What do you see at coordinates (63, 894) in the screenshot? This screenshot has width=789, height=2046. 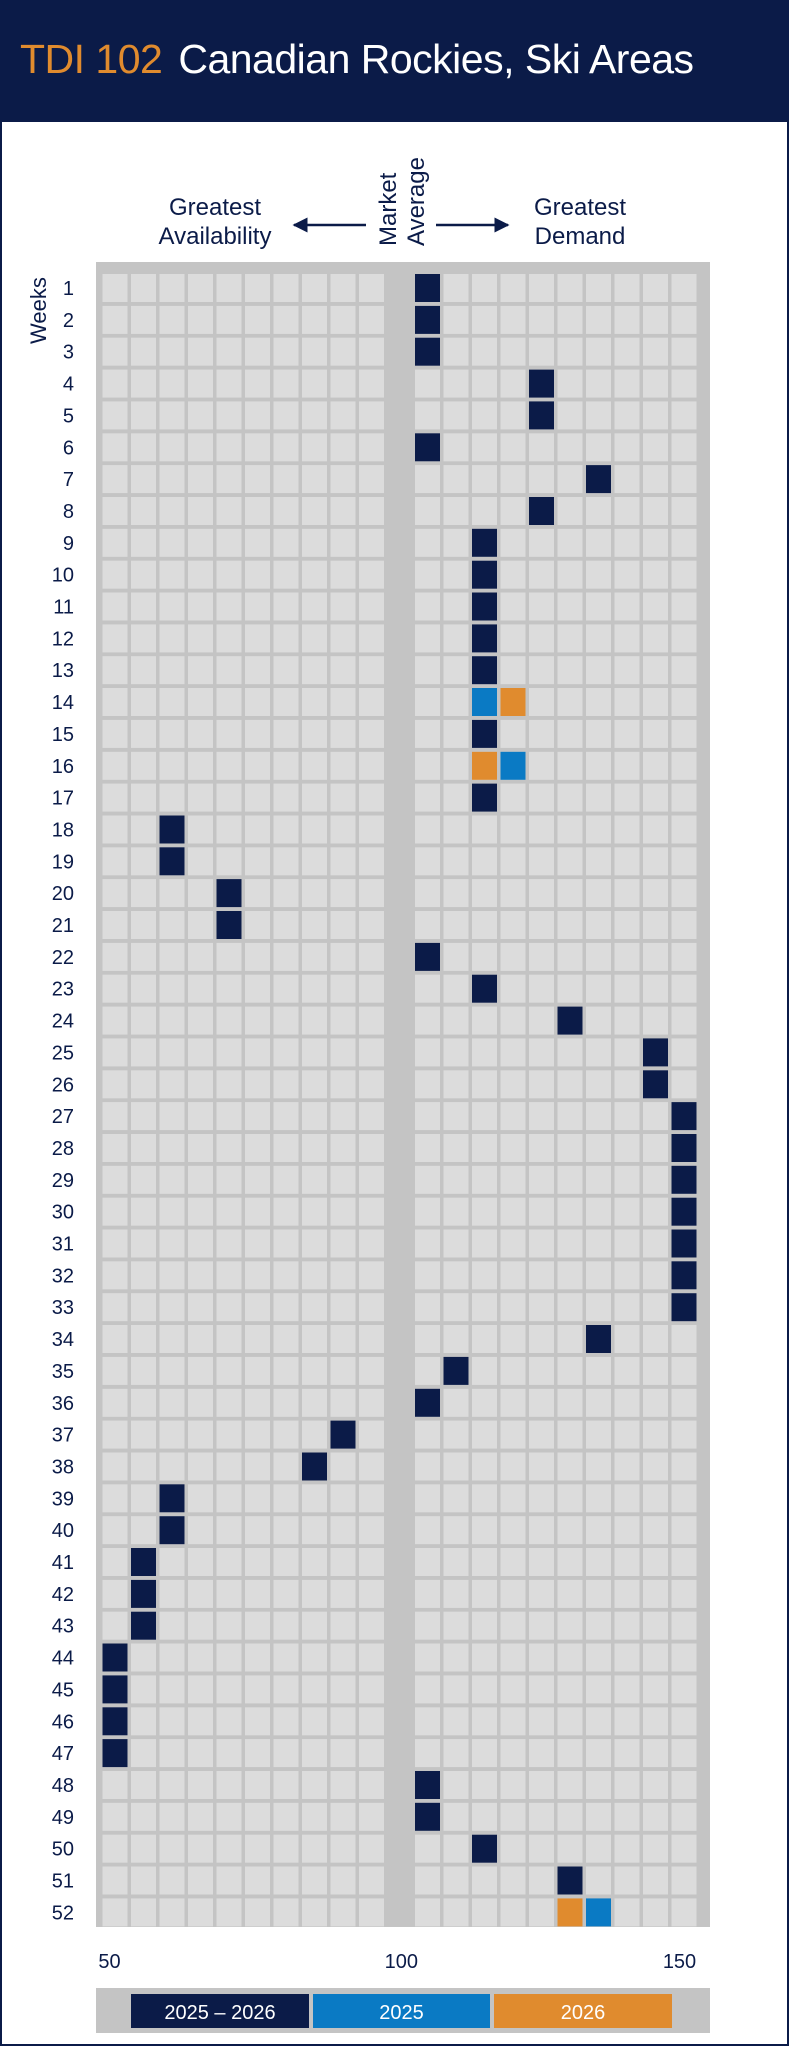 I see `week-label: 20` at bounding box center [63, 894].